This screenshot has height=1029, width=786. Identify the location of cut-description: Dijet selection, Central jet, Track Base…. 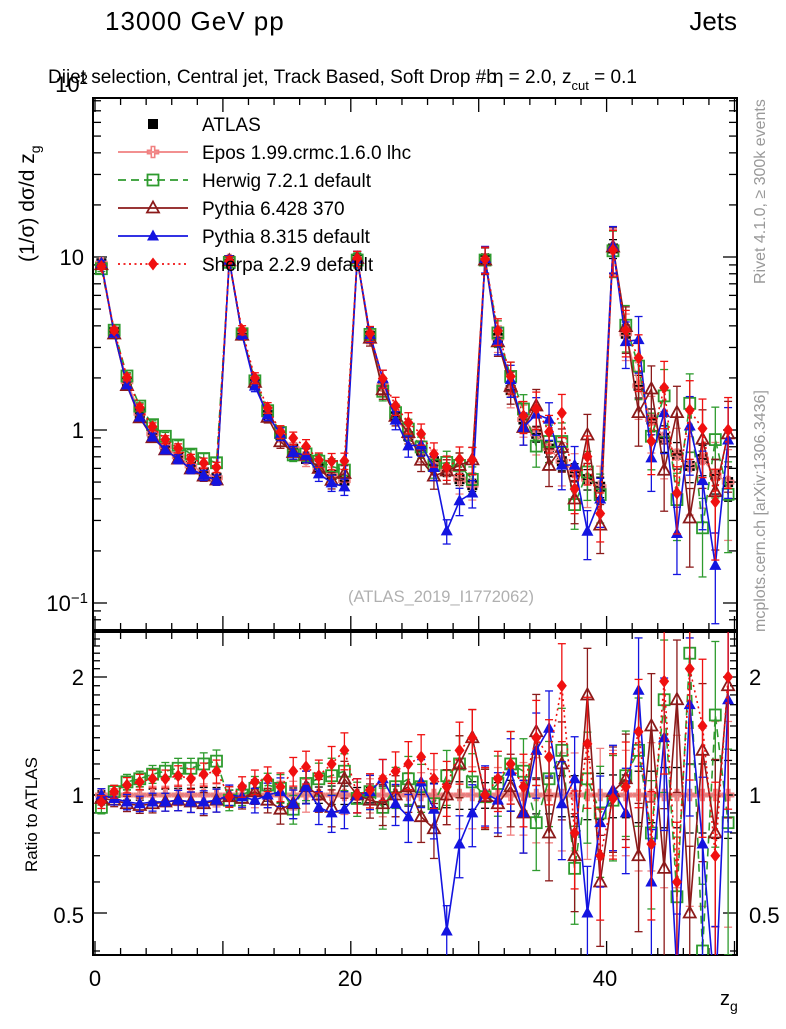
(342, 80).